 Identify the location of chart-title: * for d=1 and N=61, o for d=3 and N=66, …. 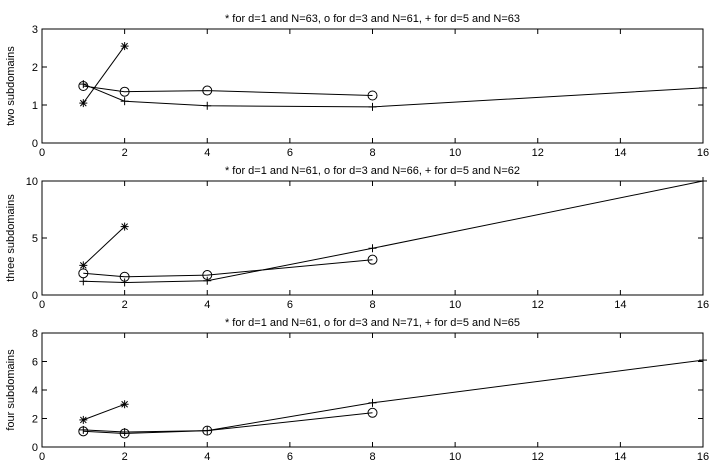
(372, 171).